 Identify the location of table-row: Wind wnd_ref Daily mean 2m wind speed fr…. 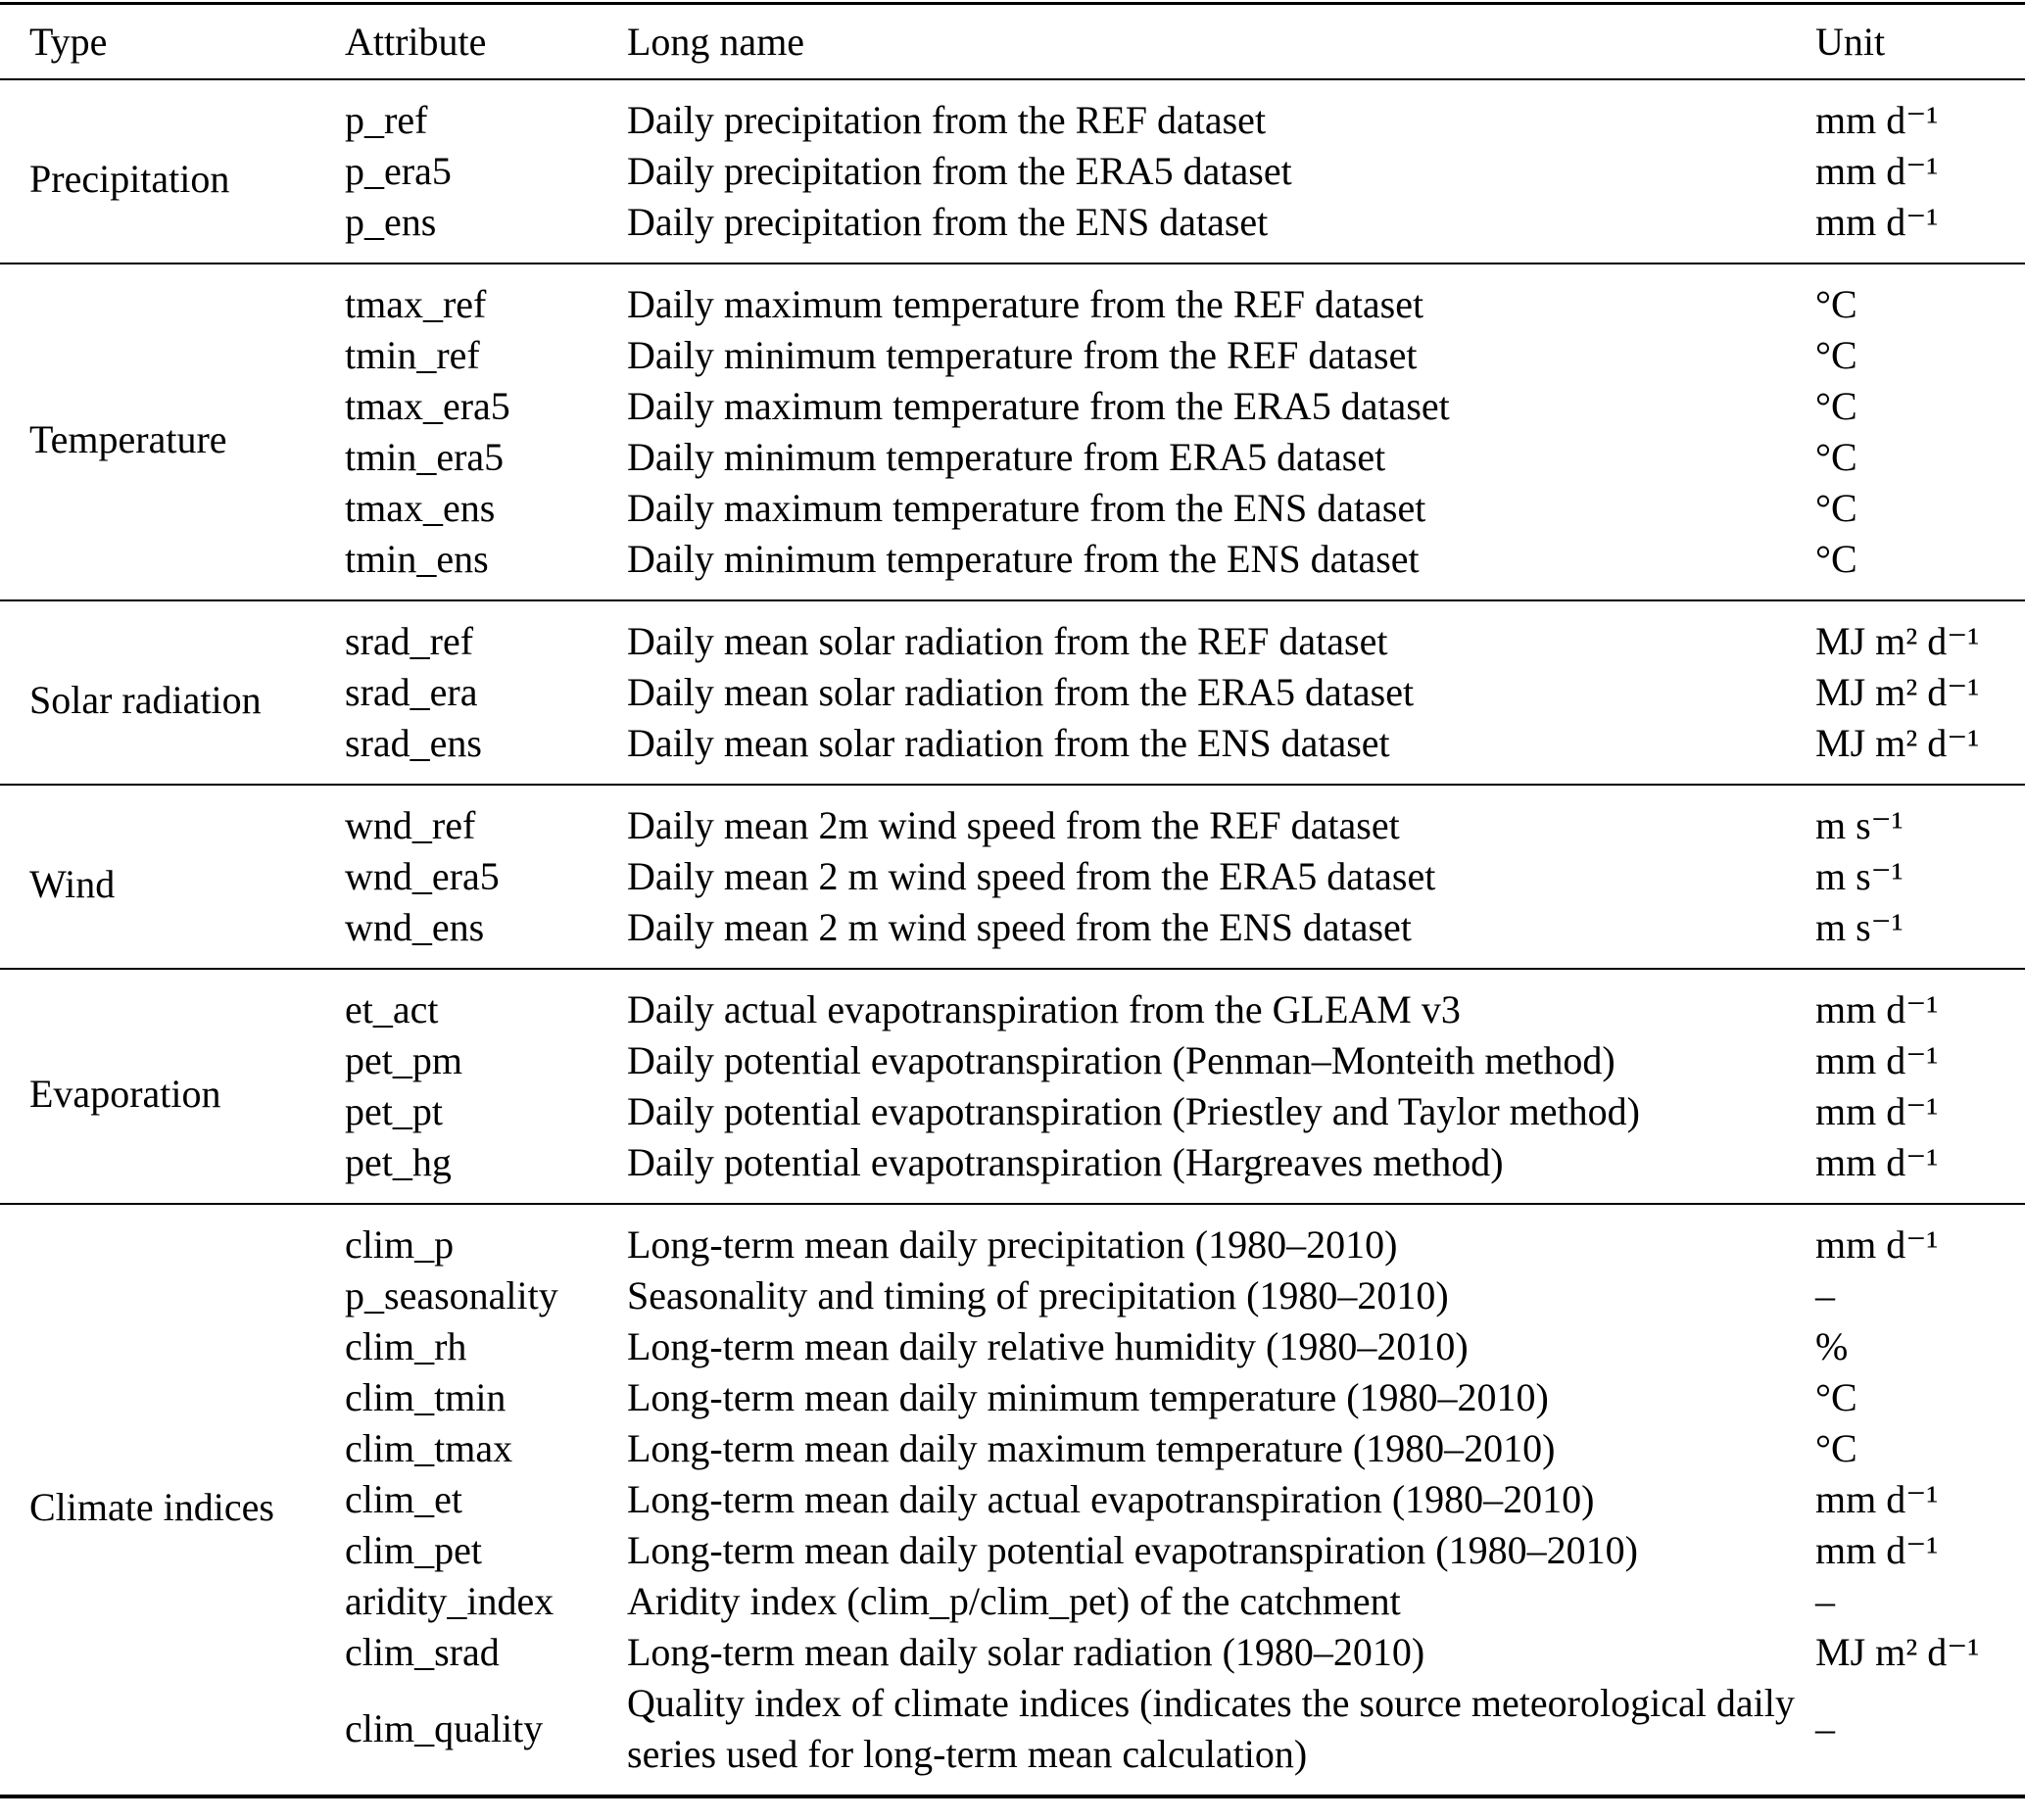
(1012, 845).